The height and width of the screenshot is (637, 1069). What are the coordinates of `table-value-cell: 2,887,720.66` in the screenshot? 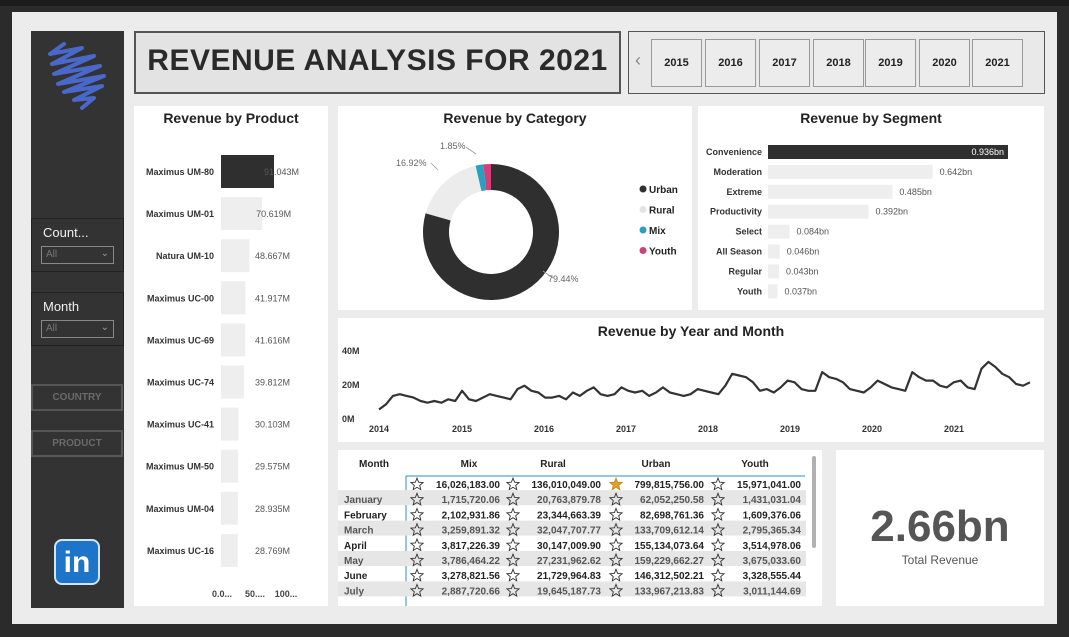 It's located at (471, 591).